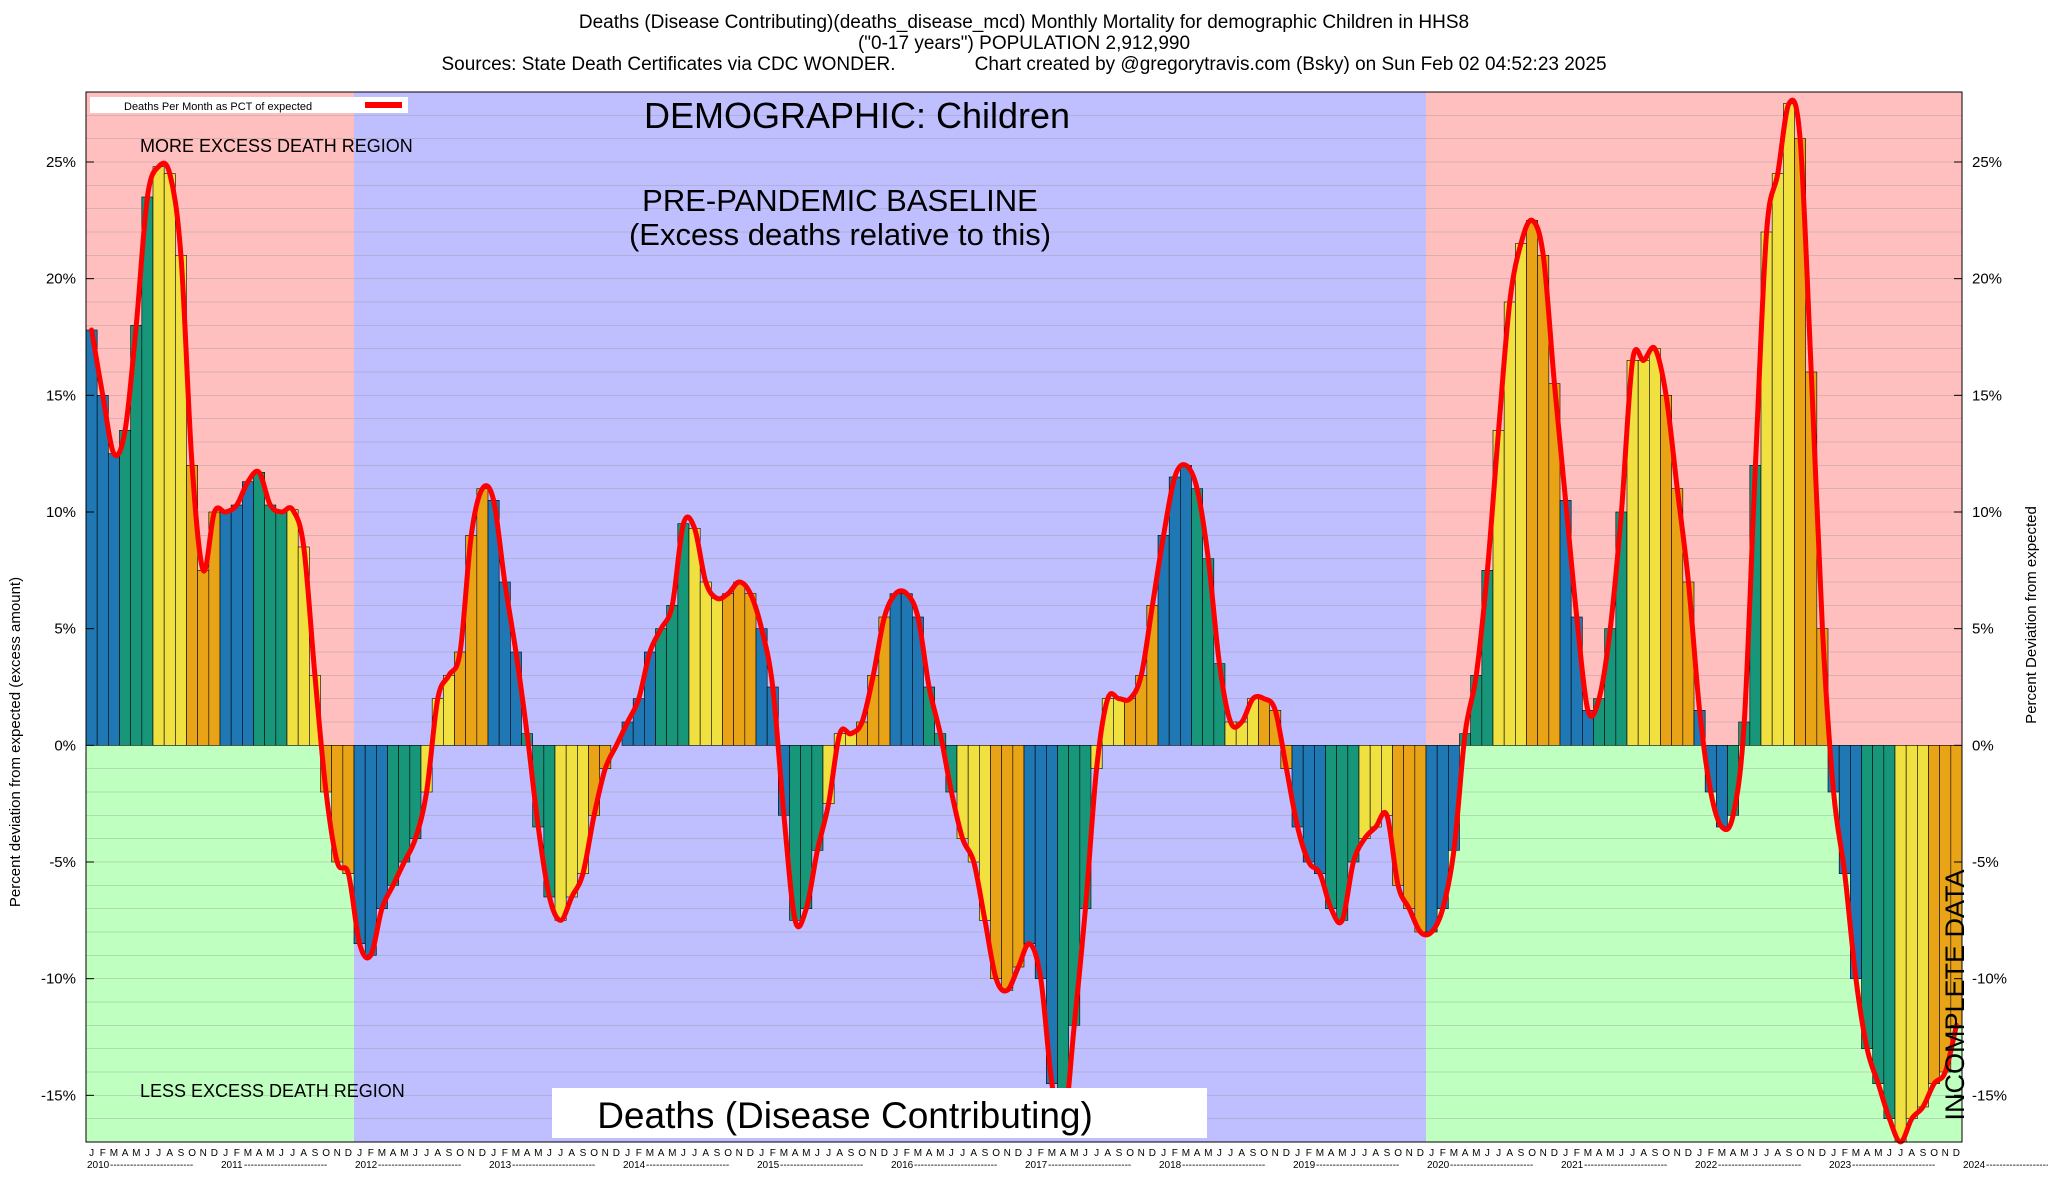 Image resolution: width=2048 pixels, height=1200 pixels. What do you see at coordinates (840, 234) in the screenshot?
I see `baseline-label-line-2: (Excess deaths relative to this)` at bounding box center [840, 234].